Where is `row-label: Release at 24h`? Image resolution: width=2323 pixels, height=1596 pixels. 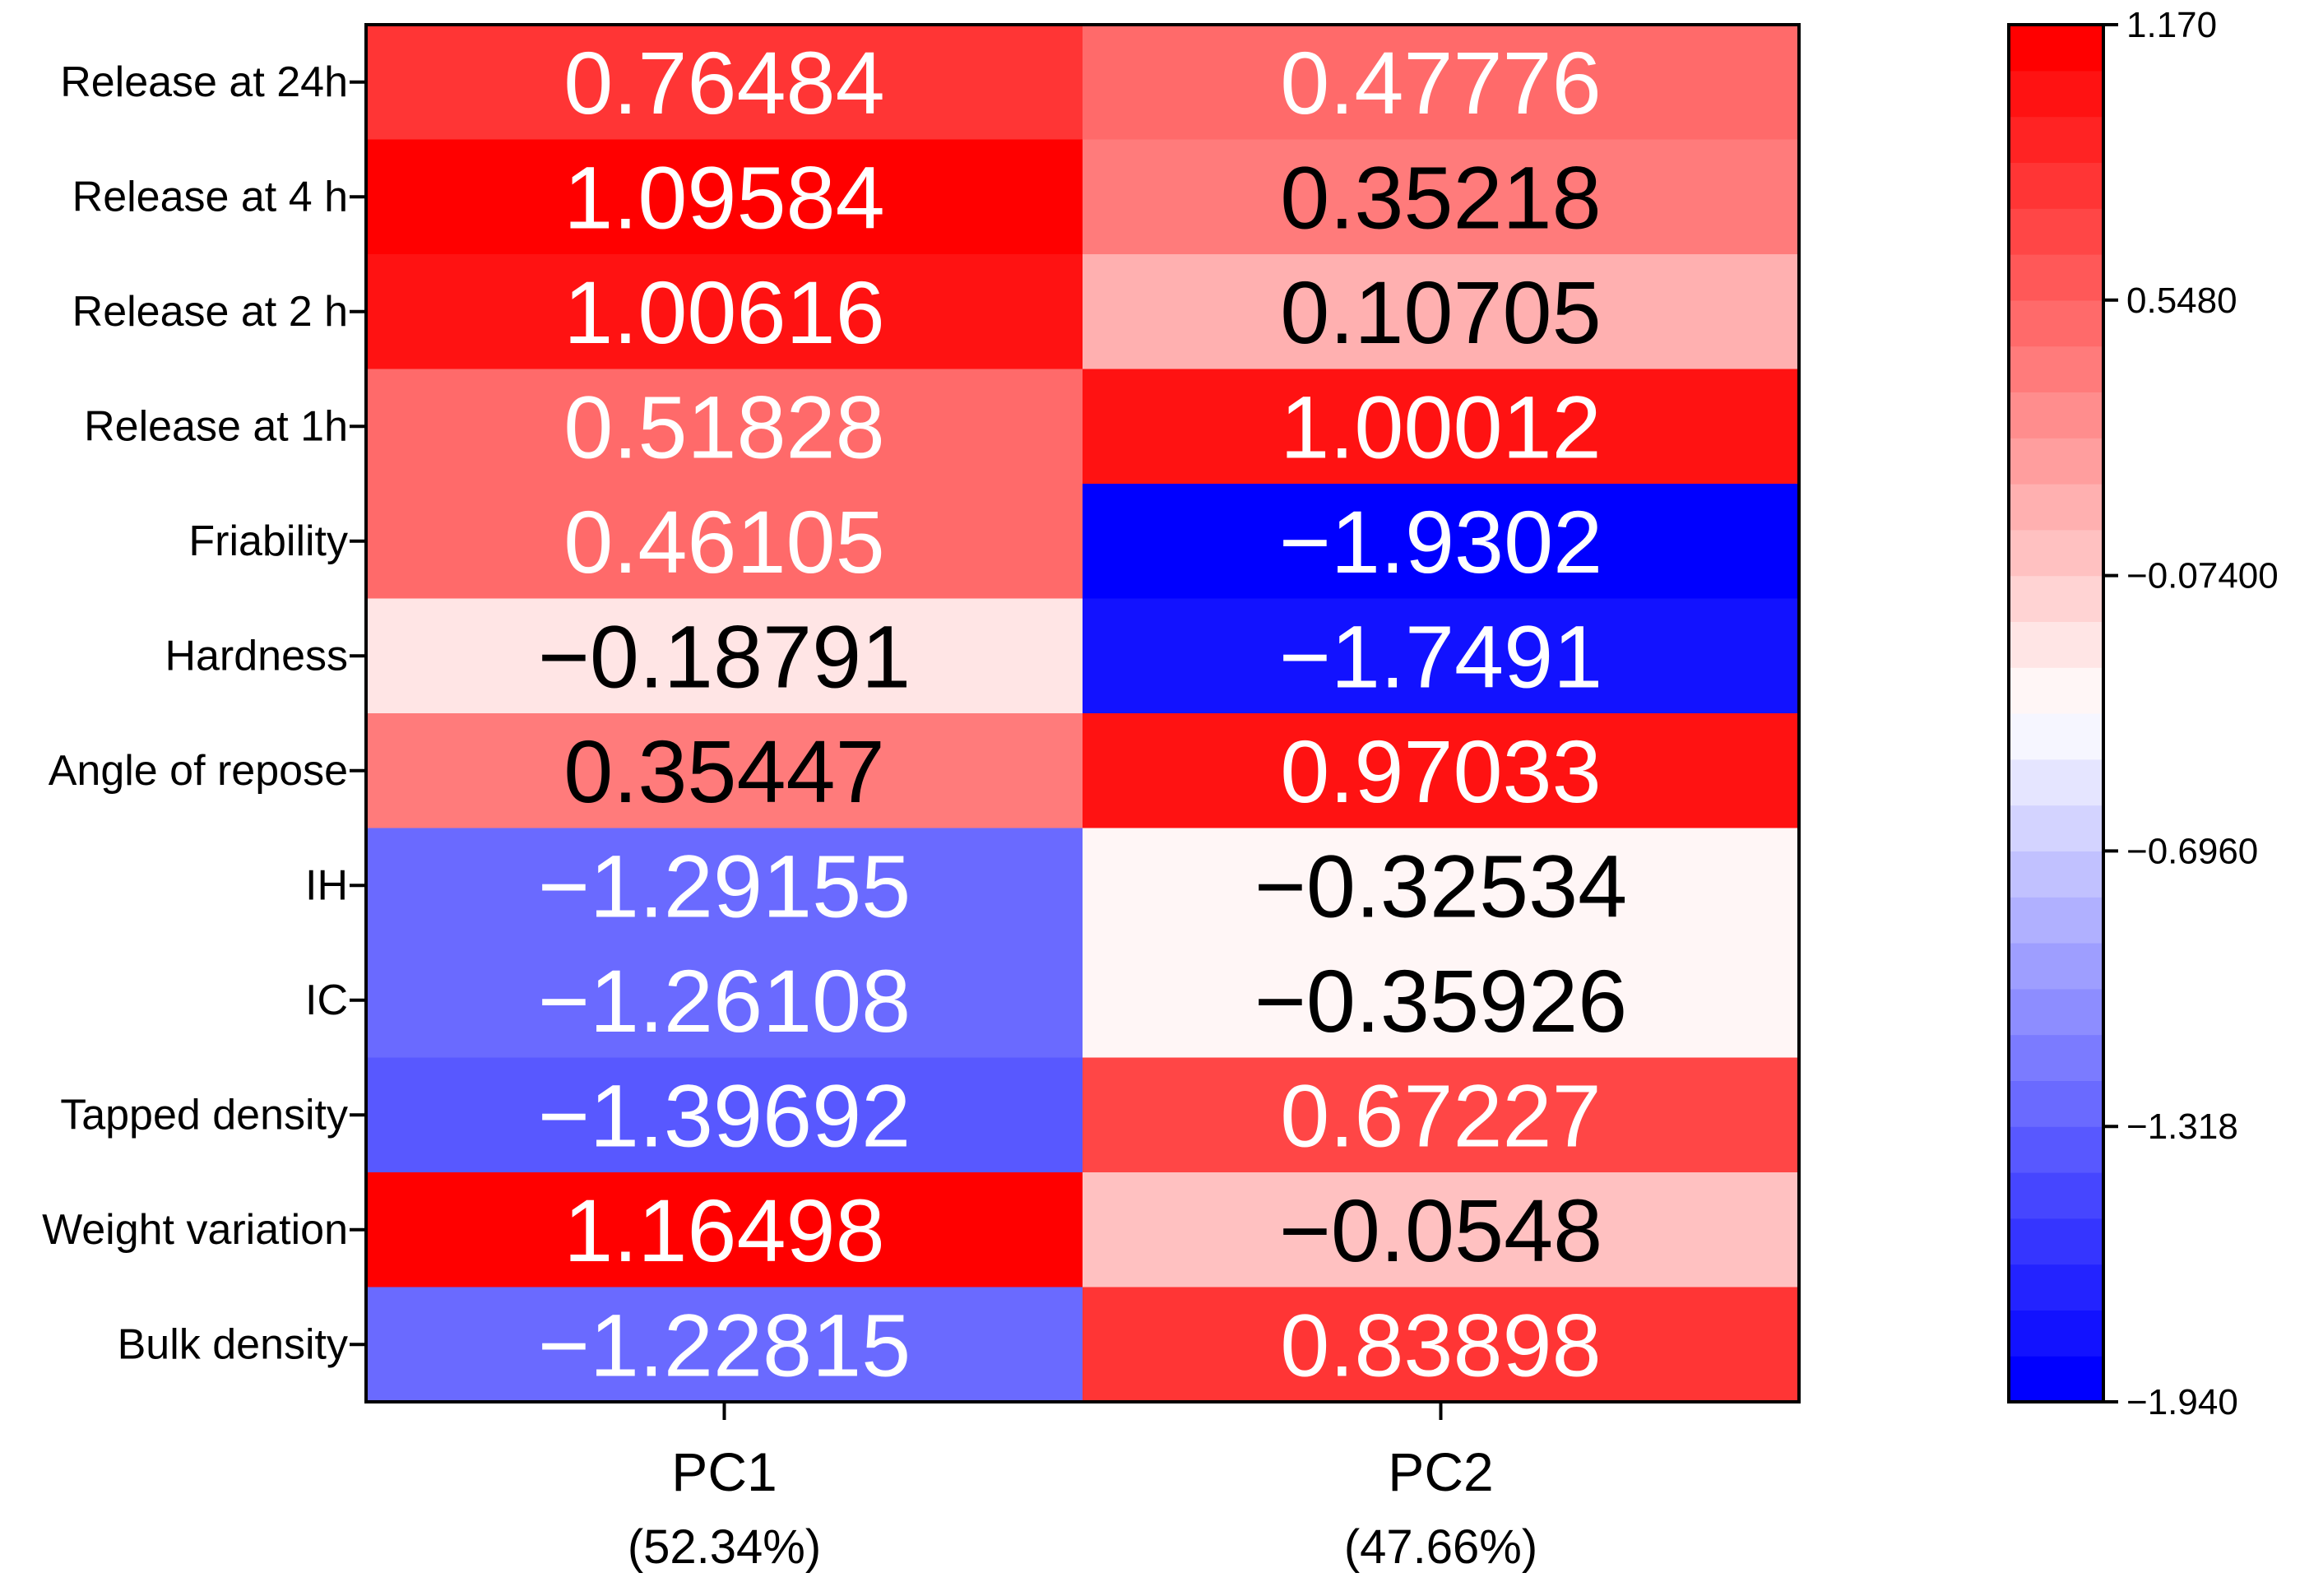 row-label: Release at 24h is located at coordinates (204, 82).